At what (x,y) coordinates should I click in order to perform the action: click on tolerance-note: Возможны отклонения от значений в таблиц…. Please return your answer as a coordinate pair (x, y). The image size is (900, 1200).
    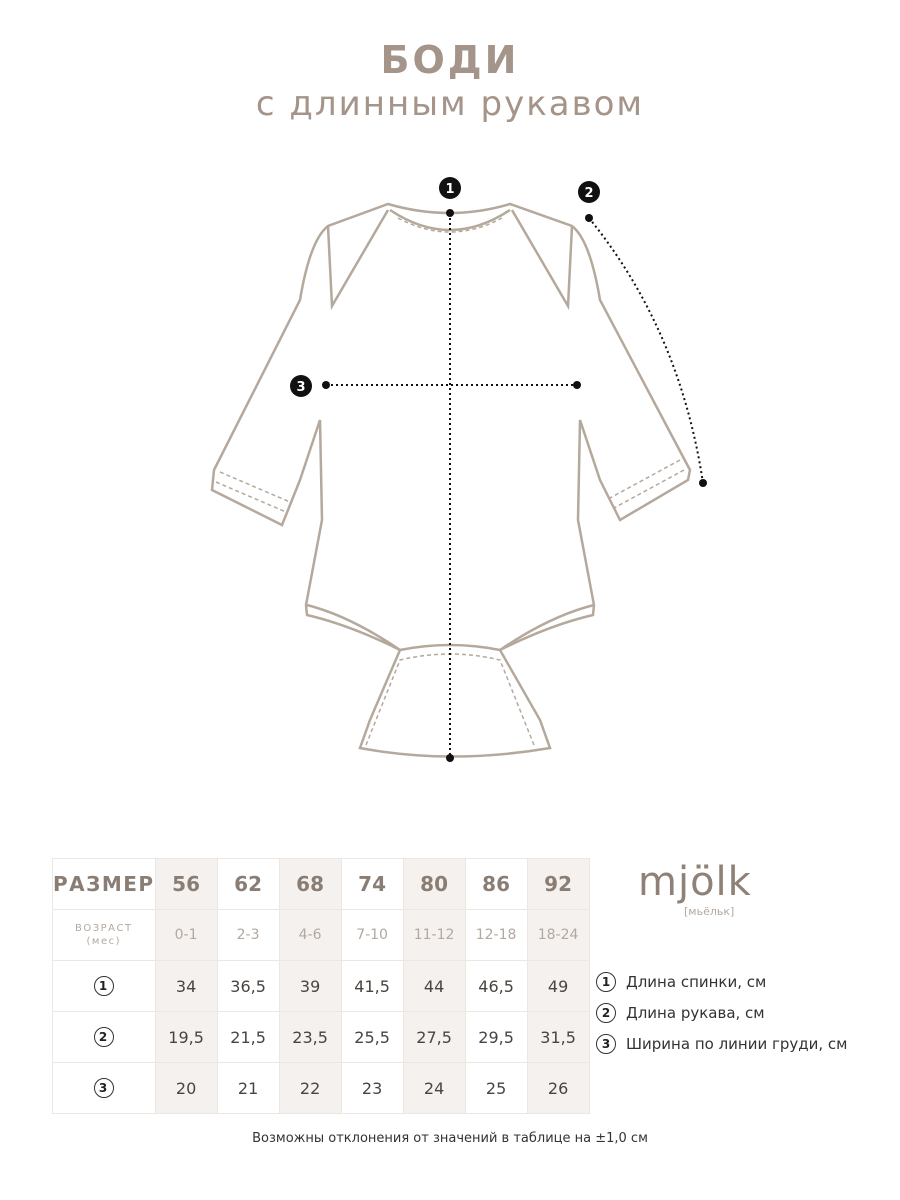
    Looking at the image, I should click on (450, 1138).